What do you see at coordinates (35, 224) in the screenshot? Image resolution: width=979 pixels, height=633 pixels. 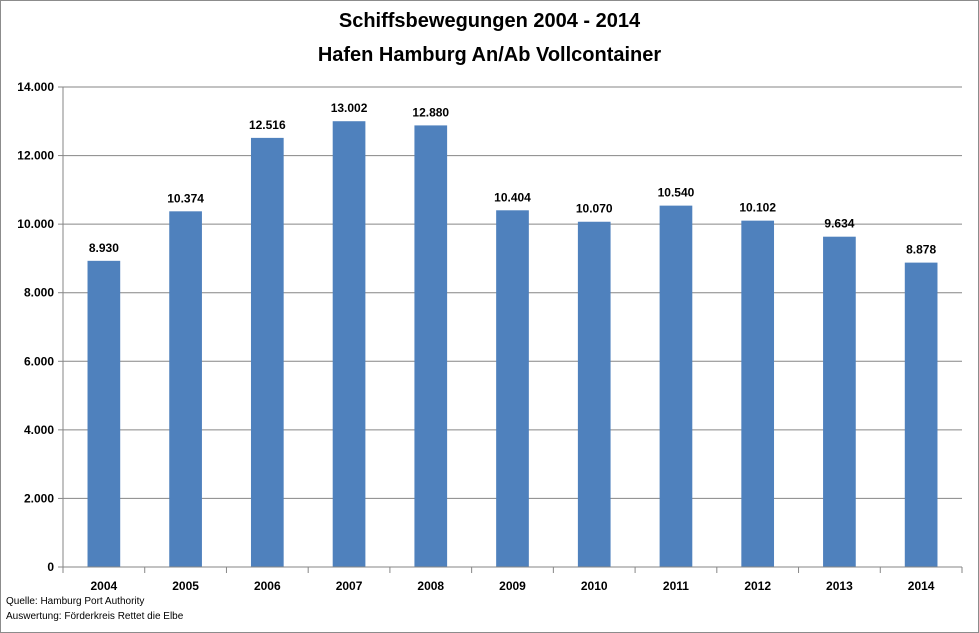 I see `y-tick-label: 10.000` at bounding box center [35, 224].